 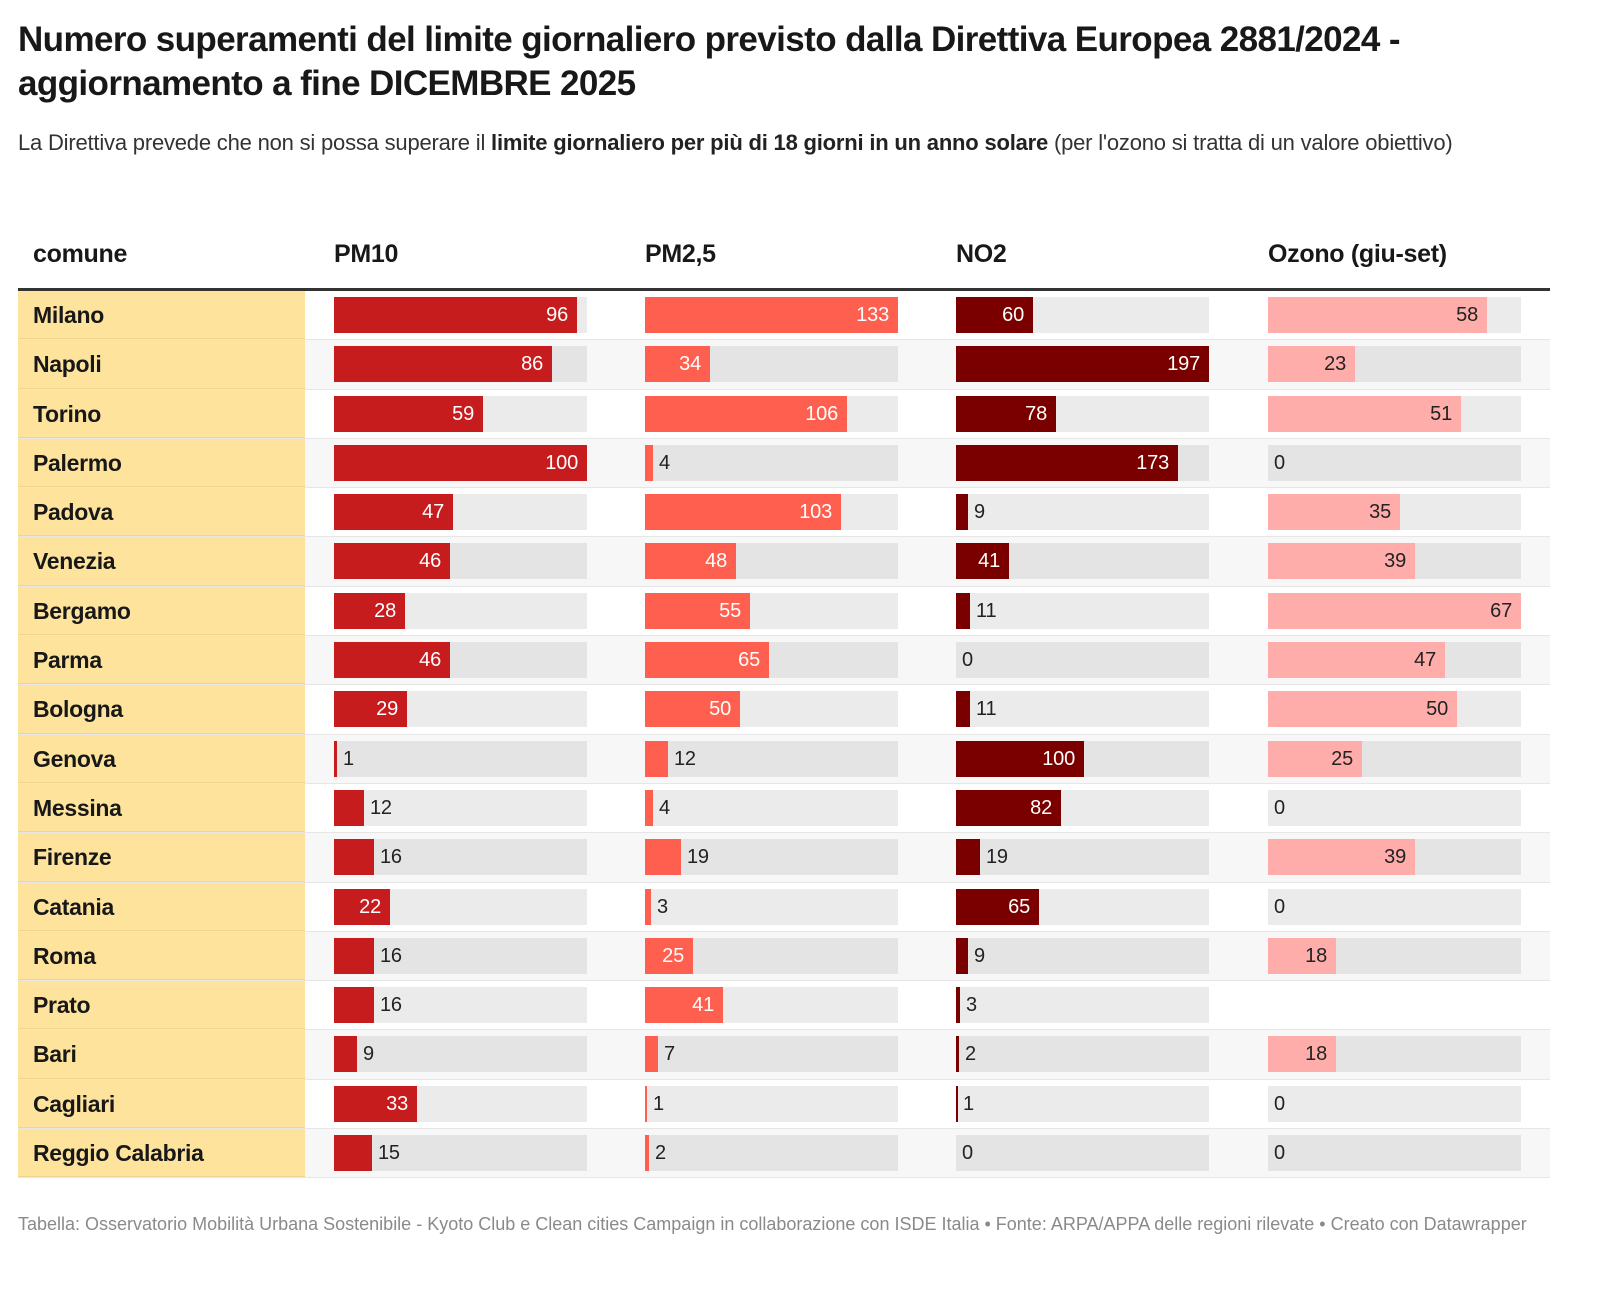 What do you see at coordinates (979, 955) in the screenshot?
I see `value-label-no2: 9` at bounding box center [979, 955].